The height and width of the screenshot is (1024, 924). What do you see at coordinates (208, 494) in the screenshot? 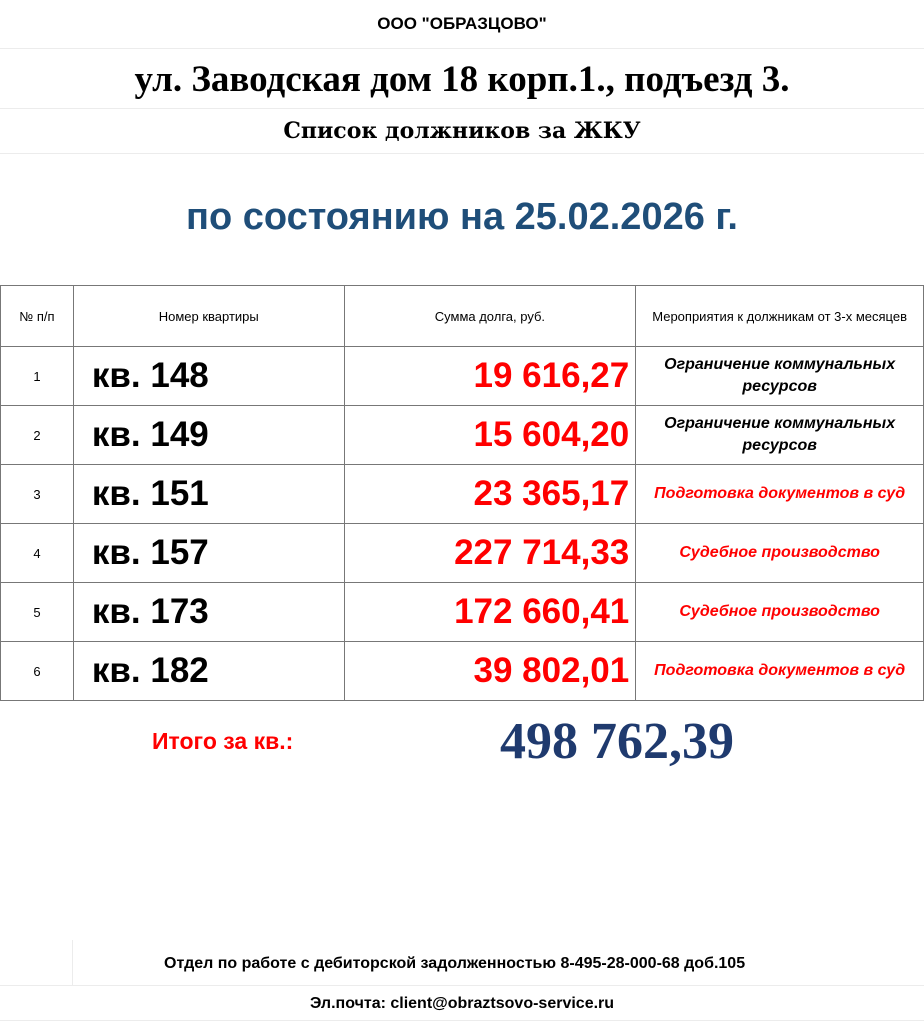
I see `apartment: кв. 151` at bounding box center [208, 494].